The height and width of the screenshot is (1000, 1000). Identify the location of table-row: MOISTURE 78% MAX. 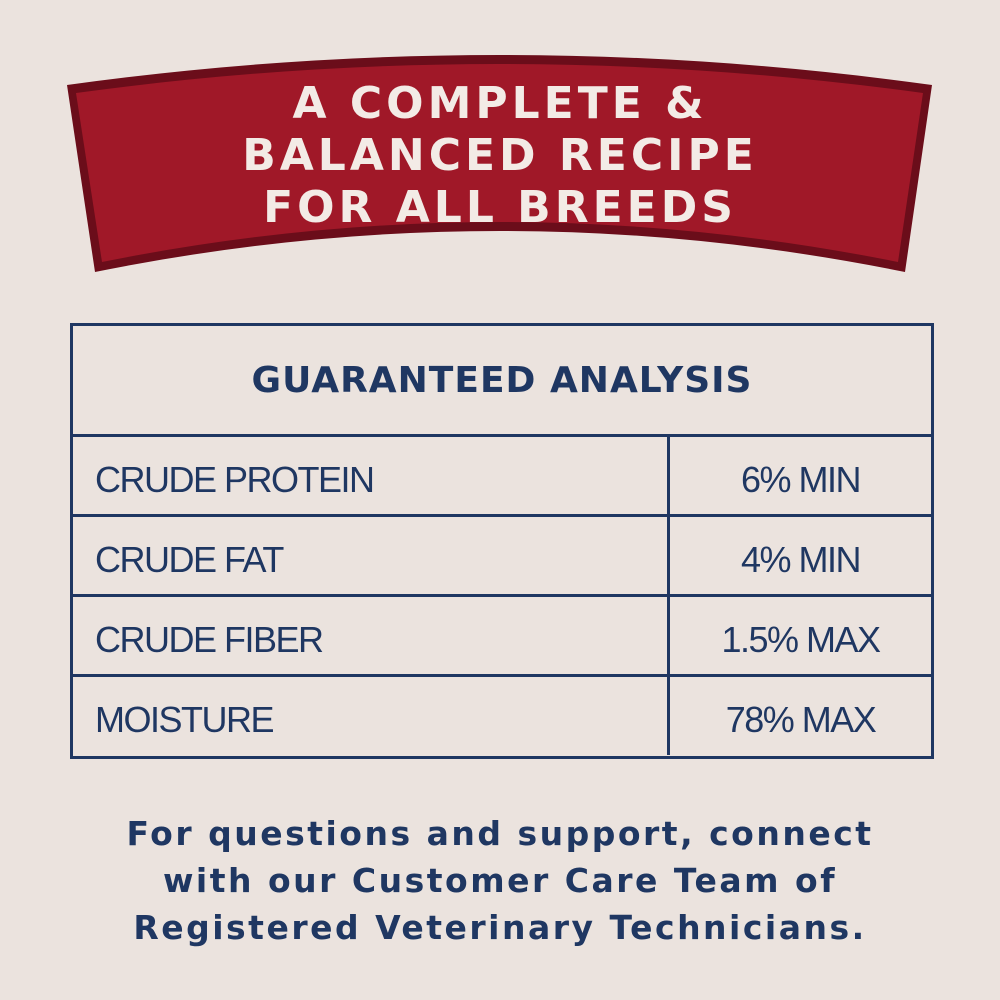
(502, 716).